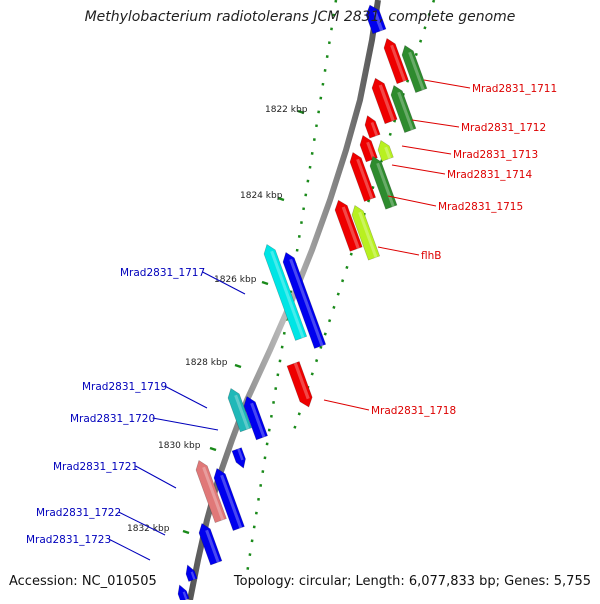  Describe the element at coordinates (495, 155) in the screenshot. I see `gene-label: Mrad2831_1713` at that location.